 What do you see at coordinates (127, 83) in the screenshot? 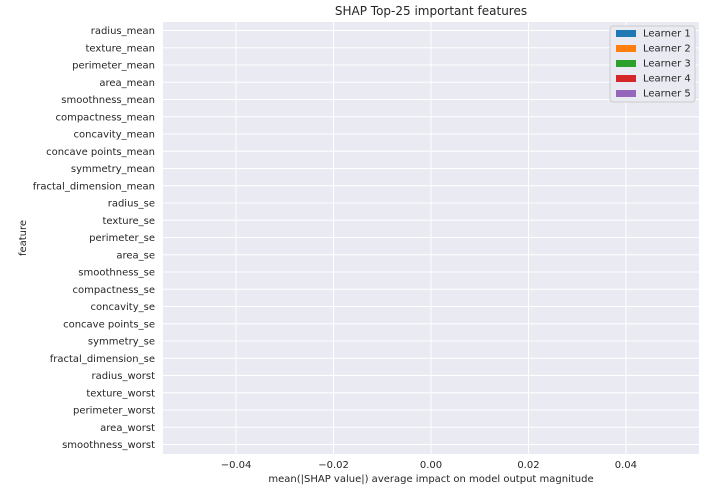
I see `y-tick-label: area_mean` at bounding box center [127, 83].